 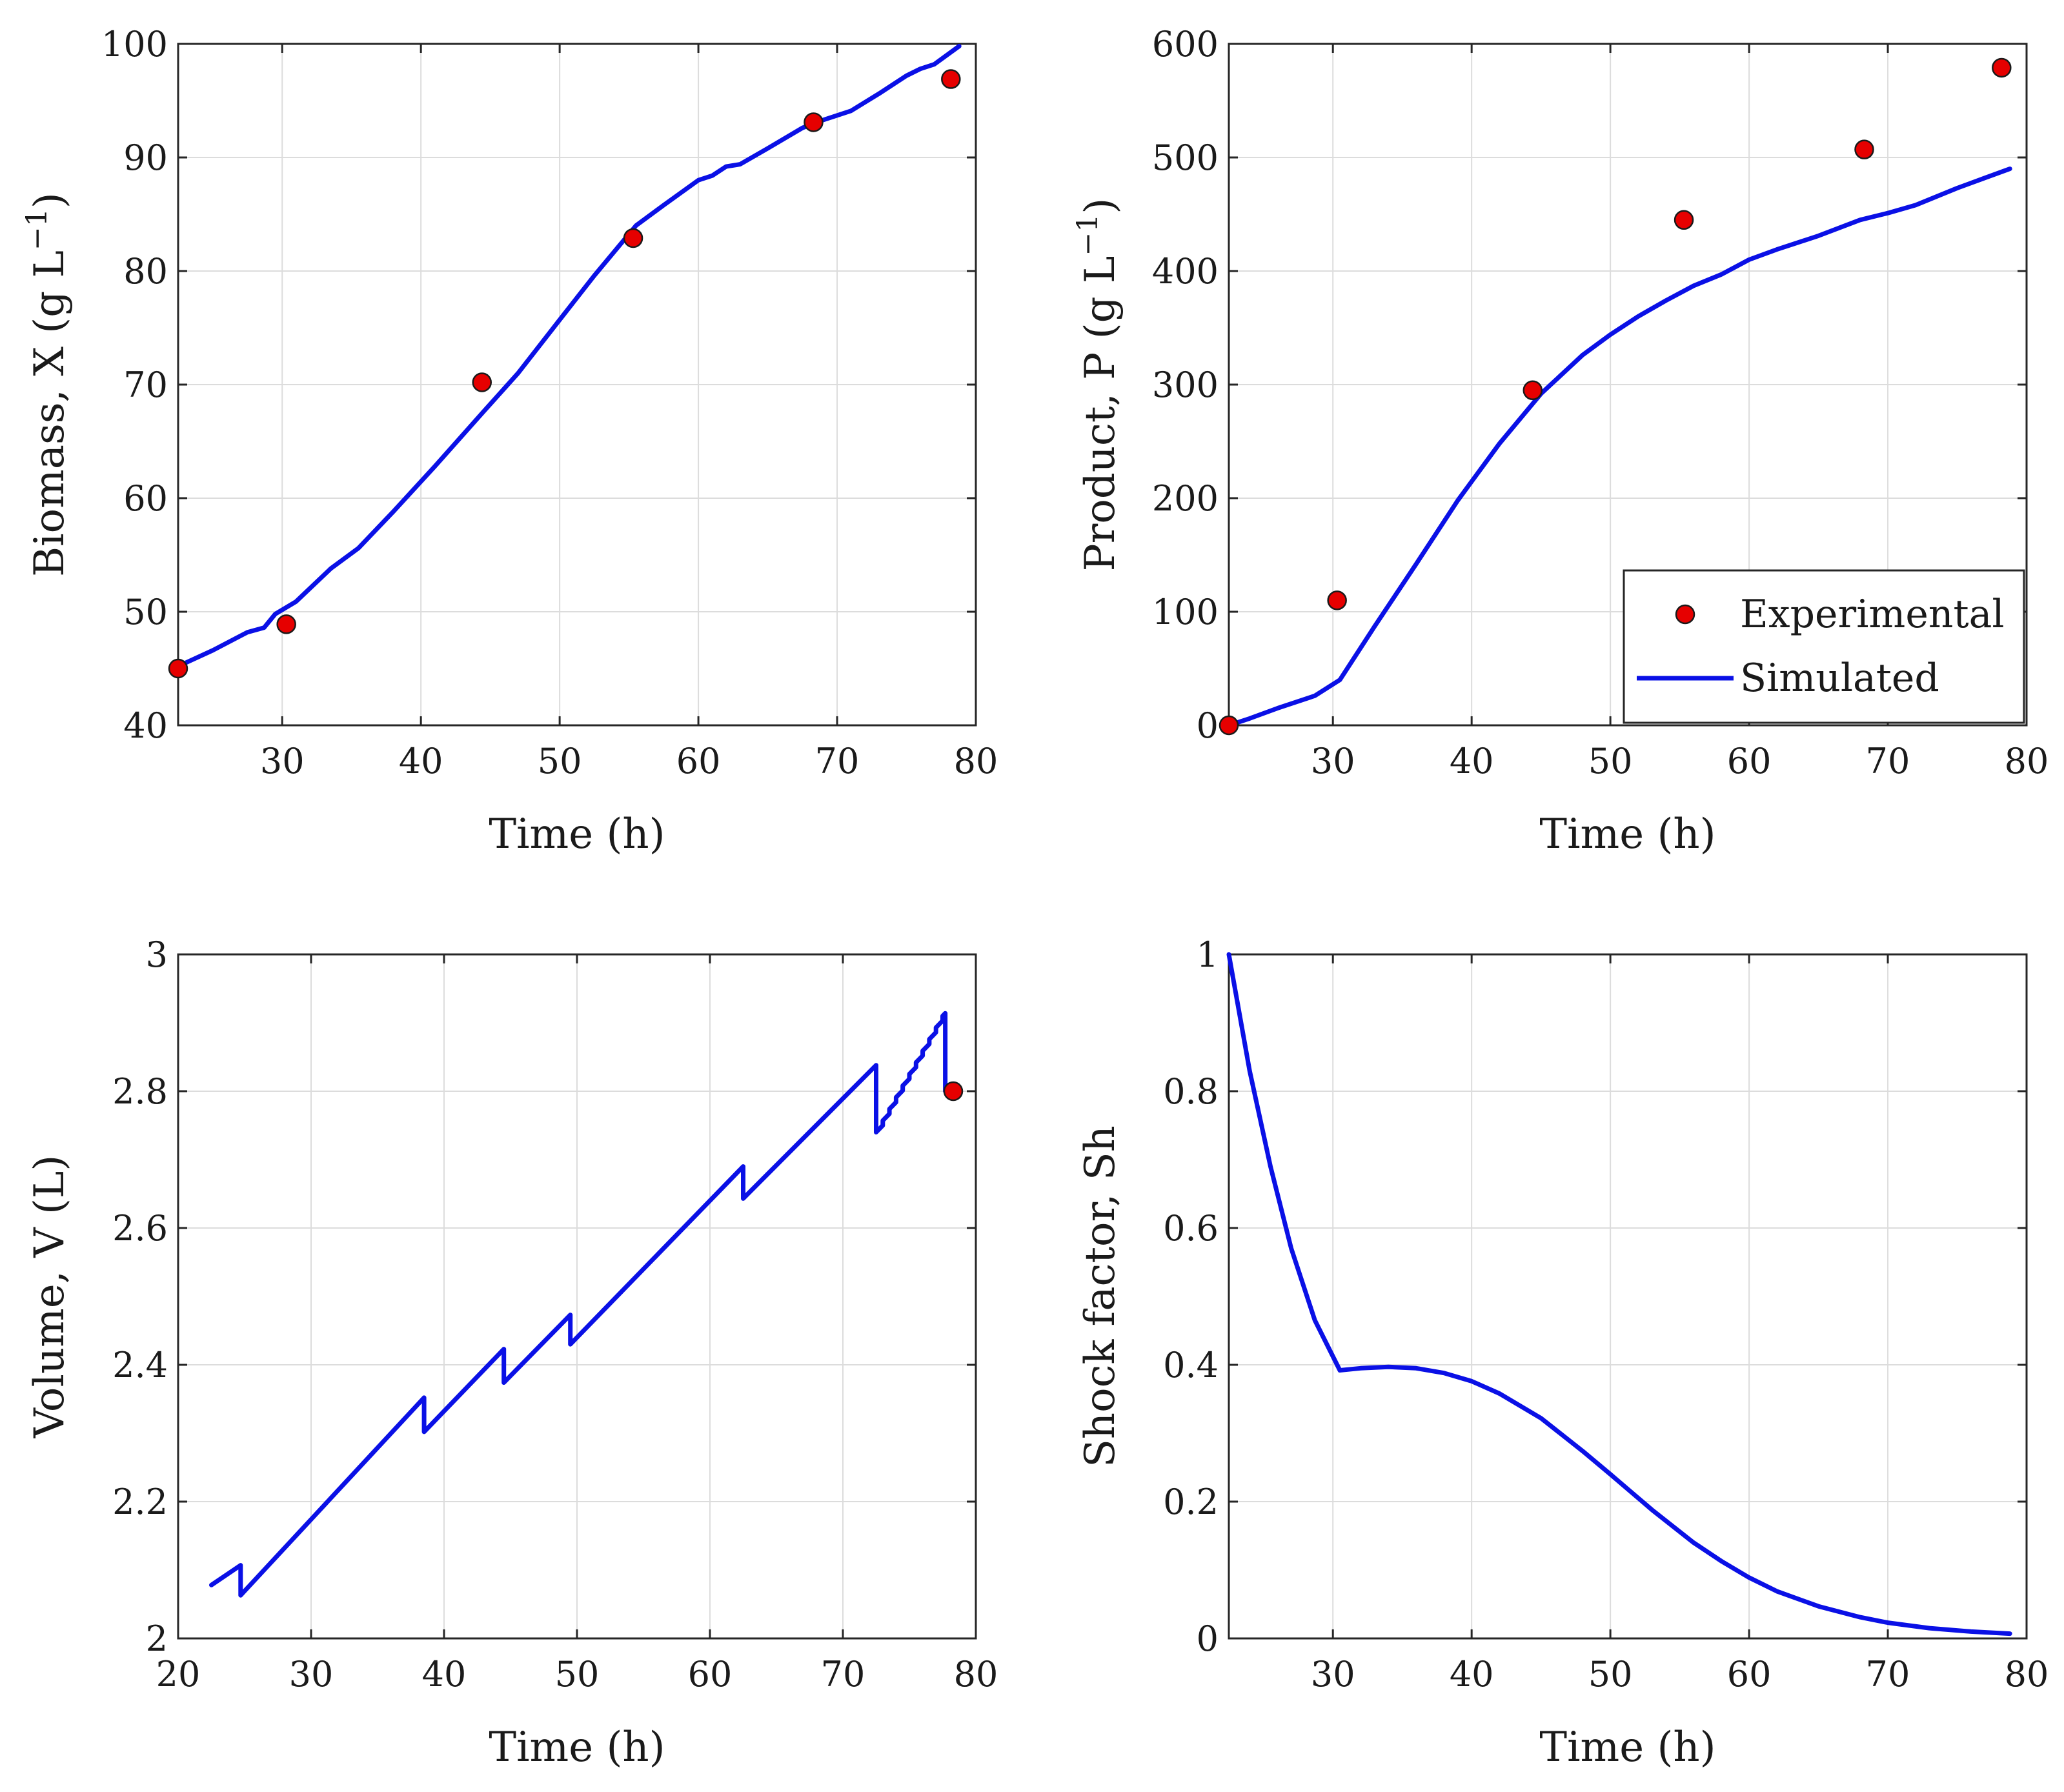 What do you see at coordinates (157, 1638) in the screenshot?
I see `y-tick-label: 2` at bounding box center [157, 1638].